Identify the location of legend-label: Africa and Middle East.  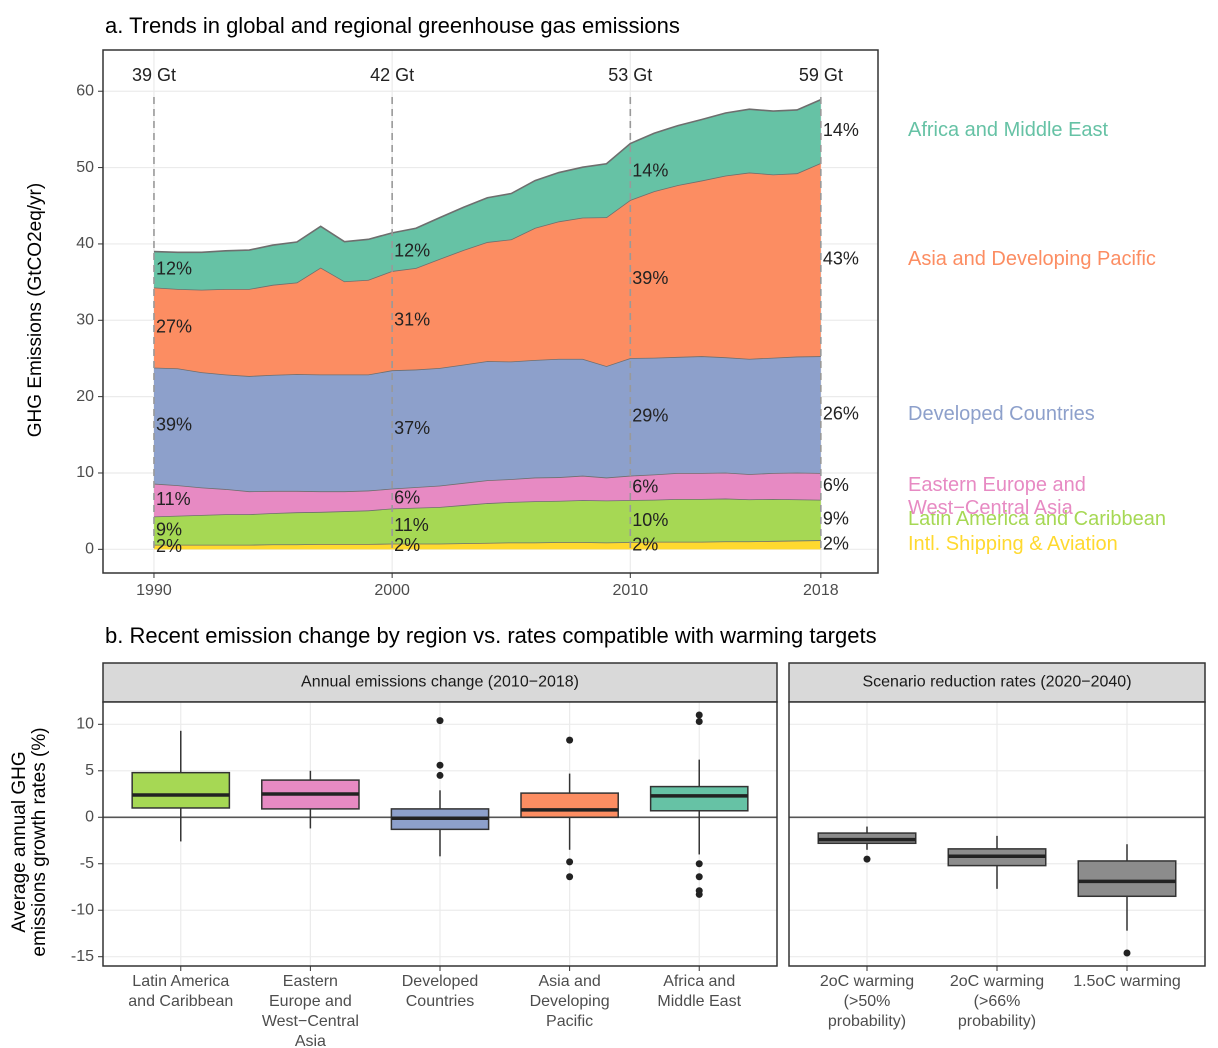
(1008, 130).